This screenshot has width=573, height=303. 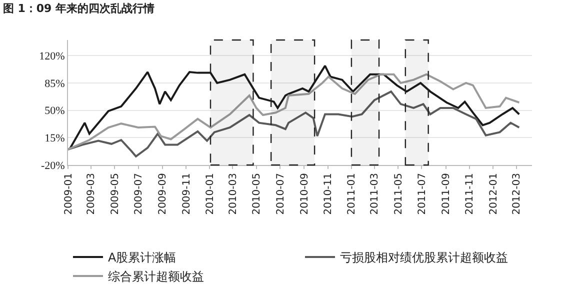 I want to click on x-tick-label: 2010-09, so click(x=304, y=194).